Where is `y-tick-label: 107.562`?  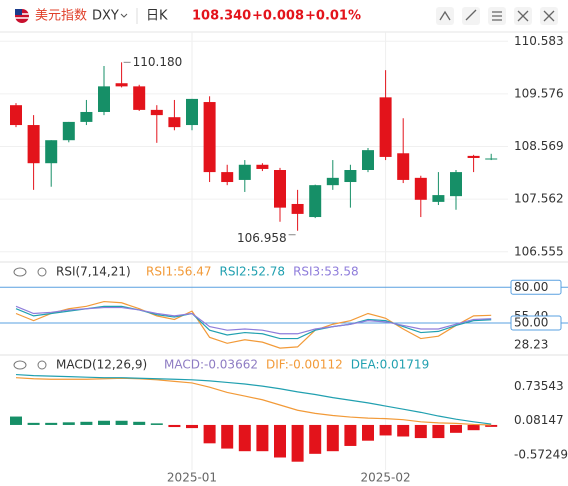
y-tick-label: 107.562 is located at coordinates (539, 199).